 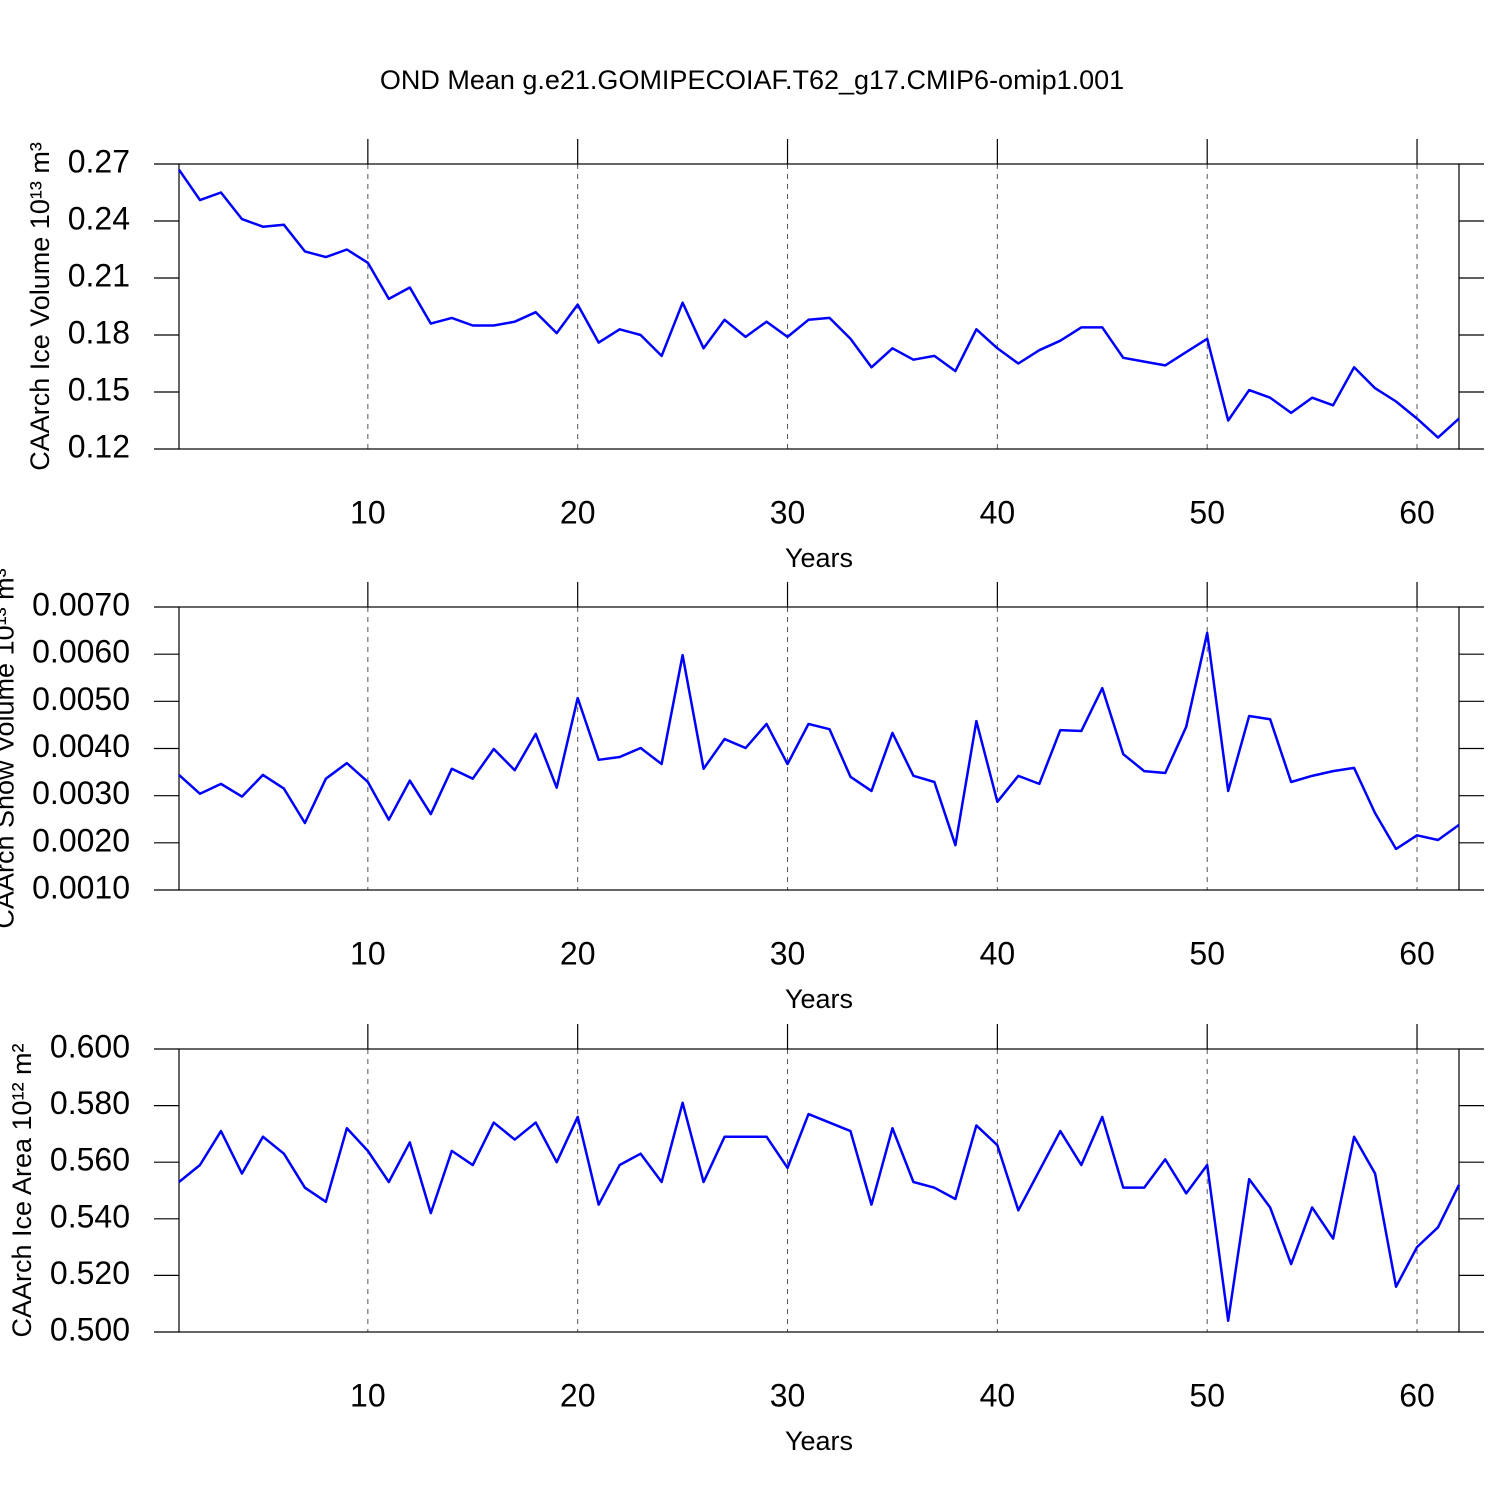 What do you see at coordinates (22, 1190) in the screenshot?
I see `y-axis-label: CAArch Ice Area 10¹² m²` at bounding box center [22, 1190].